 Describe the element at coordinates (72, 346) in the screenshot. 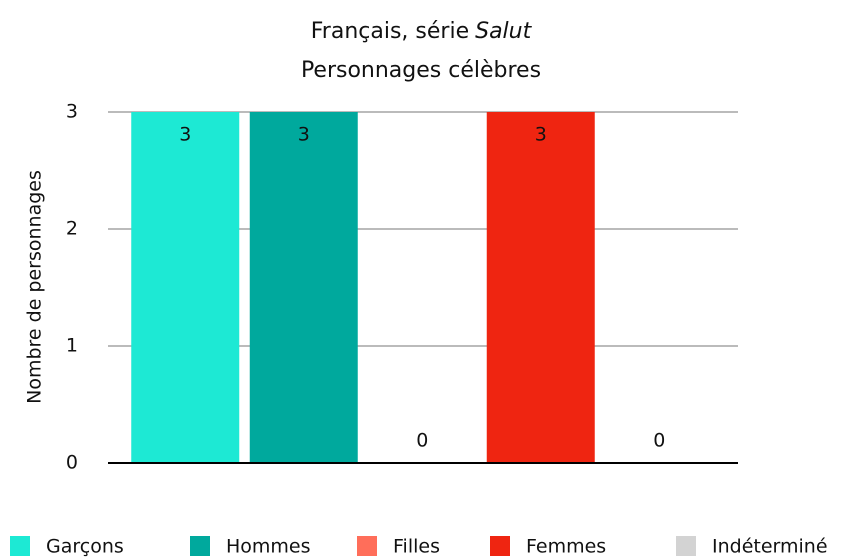

I see `y-tick-label: 1` at that location.